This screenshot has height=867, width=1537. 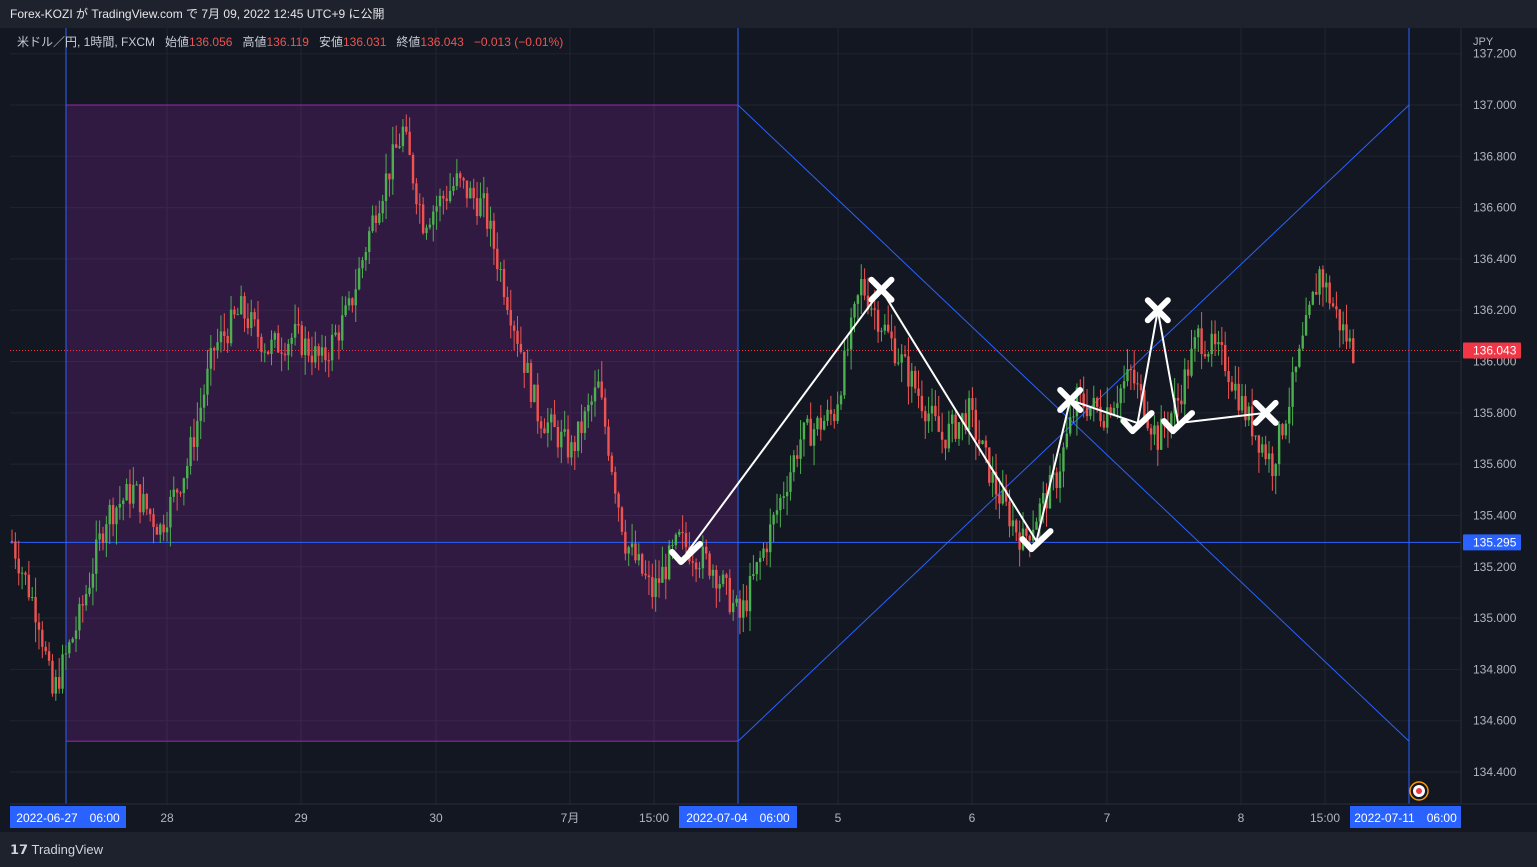 I want to click on price-tick-label: 135.800, so click(x=1495, y=413).